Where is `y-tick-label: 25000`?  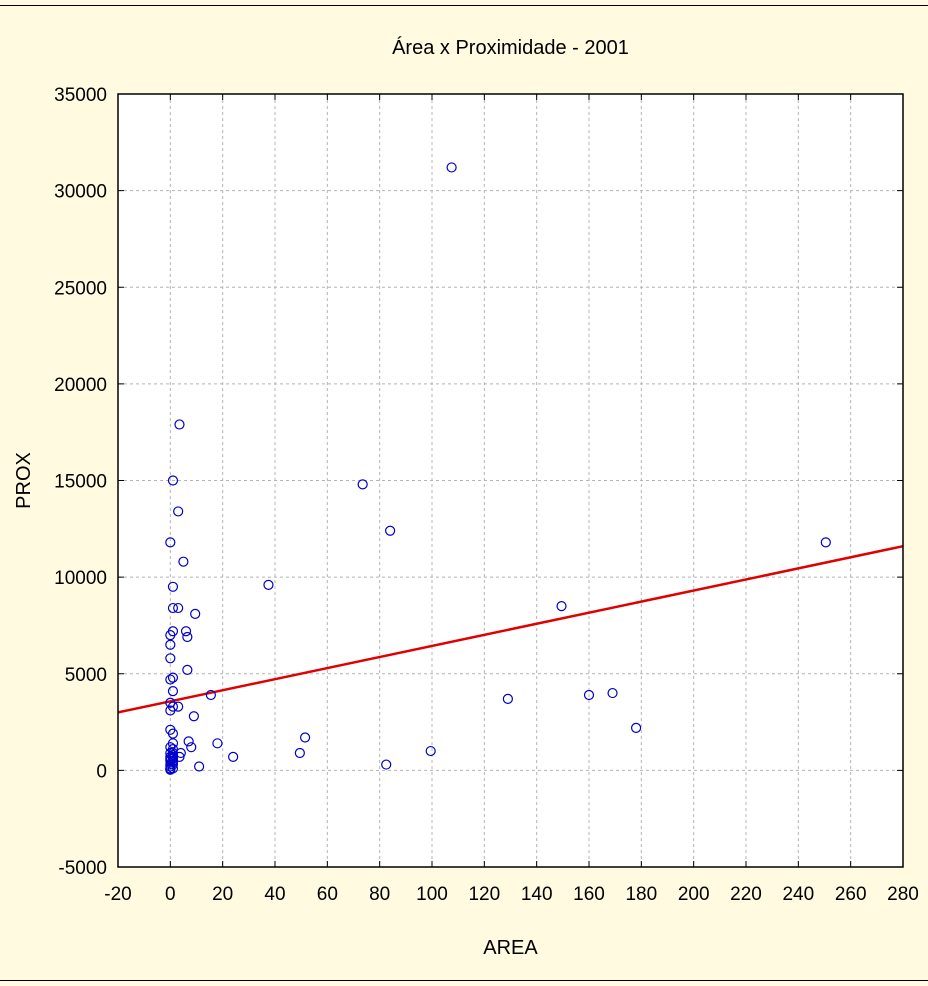 y-tick-label: 25000 is located at coordinates (80, 288).